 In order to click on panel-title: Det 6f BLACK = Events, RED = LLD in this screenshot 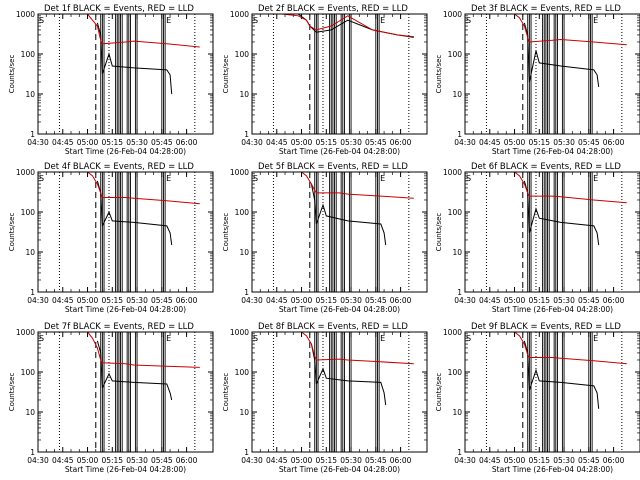, I will do `click(546, 167)`.